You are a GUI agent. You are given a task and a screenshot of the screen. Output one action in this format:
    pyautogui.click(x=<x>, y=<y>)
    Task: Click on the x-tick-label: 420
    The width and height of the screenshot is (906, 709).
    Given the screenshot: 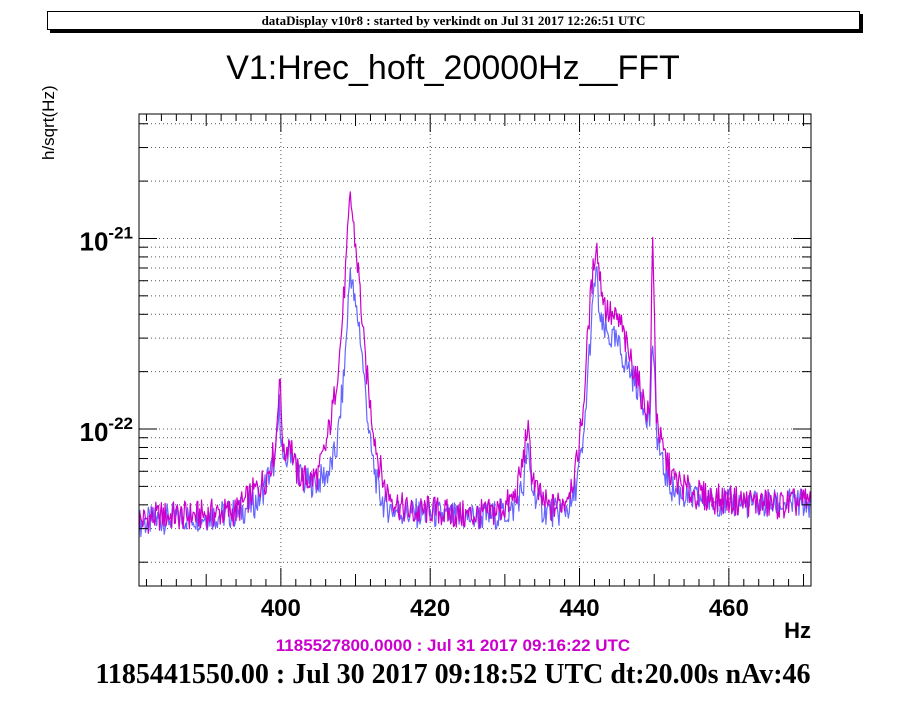 What is the action you would take?
    pyautogui.click(x=430, y=608)
    